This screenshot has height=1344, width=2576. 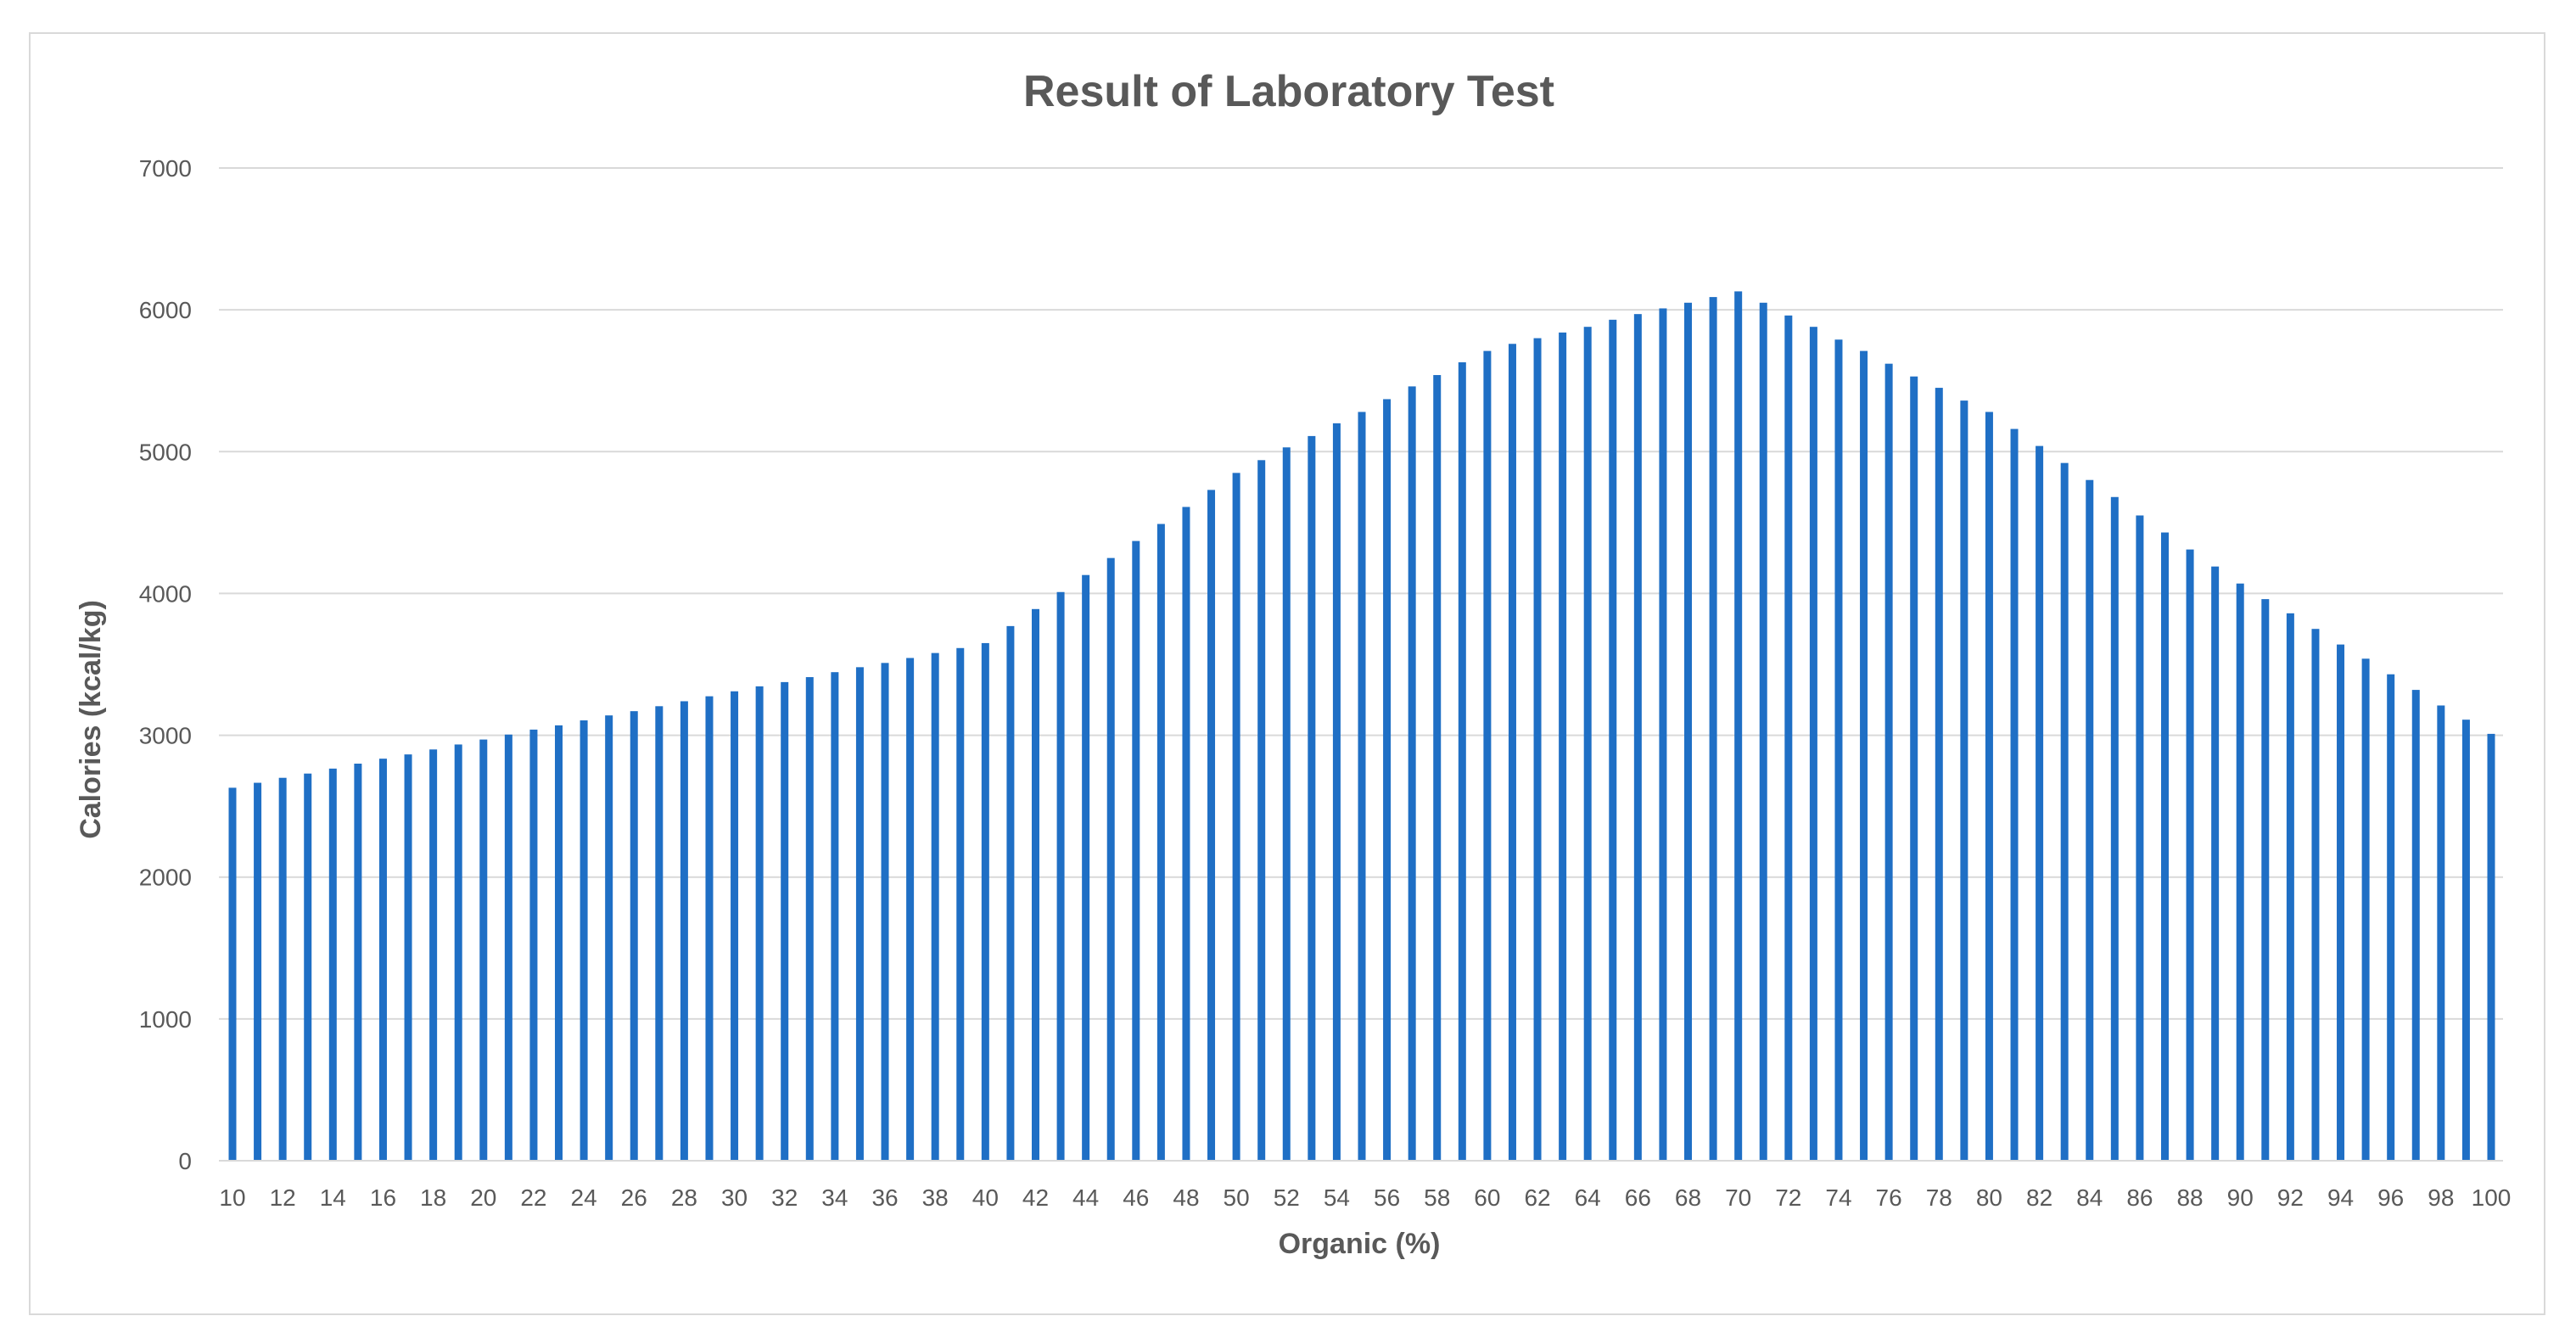 I want to click on x-tick-label-36: 36, so click(x=885, y=1197).